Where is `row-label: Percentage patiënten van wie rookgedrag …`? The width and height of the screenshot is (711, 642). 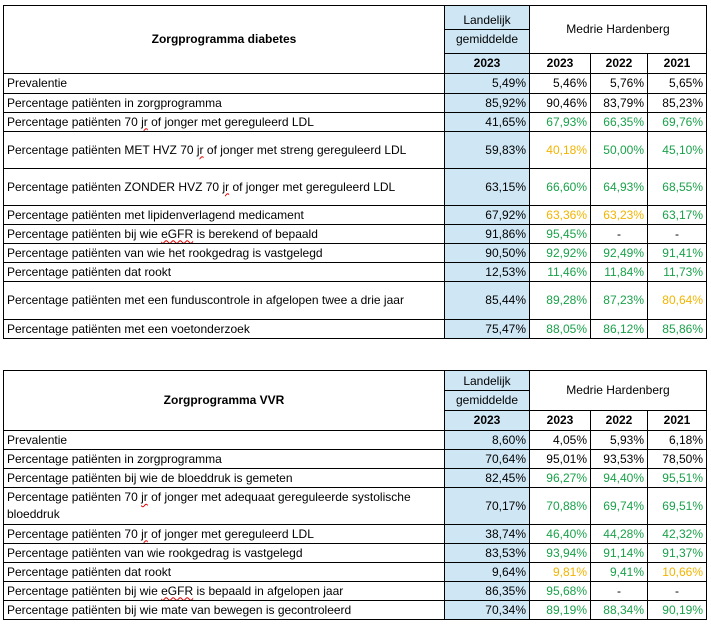
row-label: Percentage patiënten van wie rookgedrag … is located at coordinates (224, 553).